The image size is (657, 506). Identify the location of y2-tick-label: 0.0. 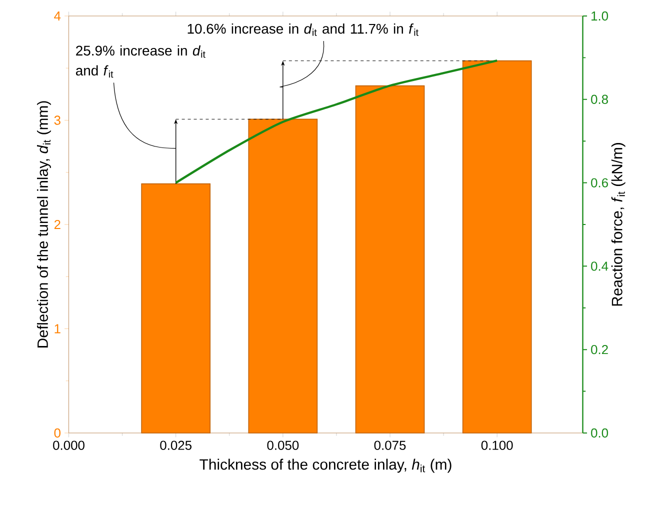
(599, 433).